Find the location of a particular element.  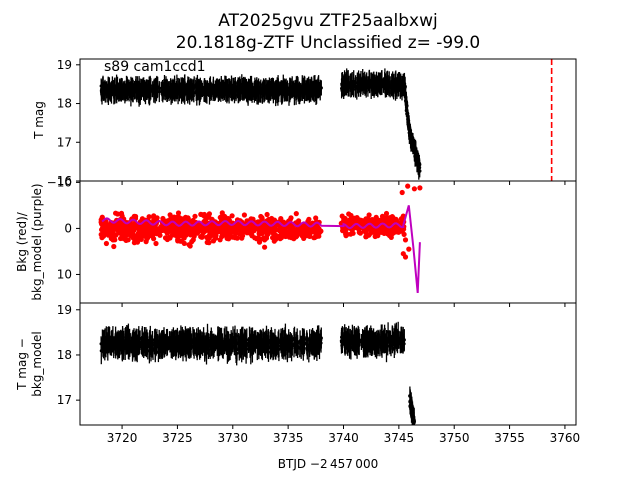

y-tick-label: 17 is located at coordinates (64, 142).